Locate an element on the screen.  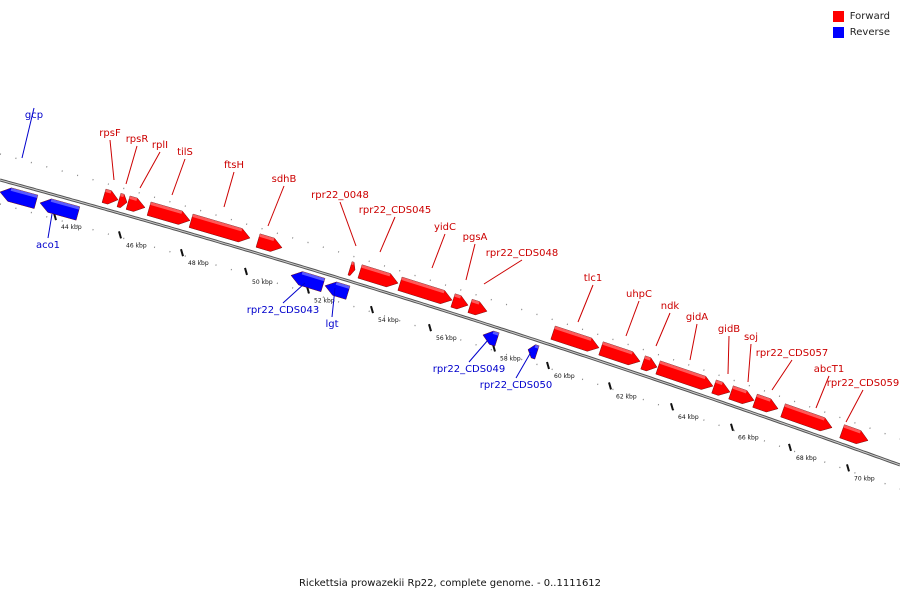
gene-rpr22_0048-sheen is located at coordinates (353, 263).